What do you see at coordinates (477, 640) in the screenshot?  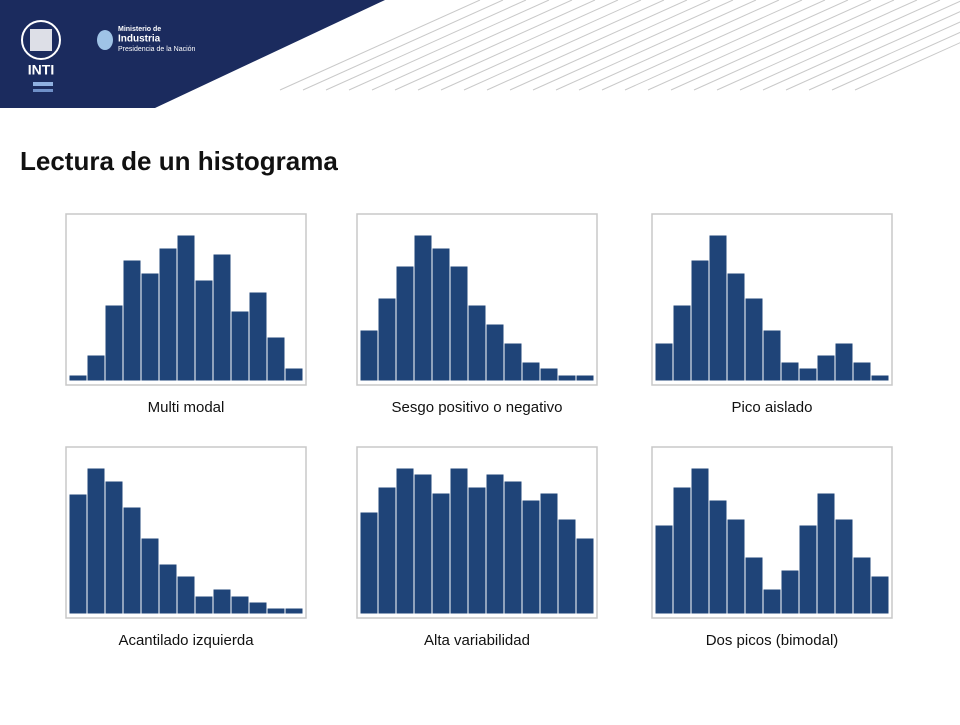 I see `chart-caption: Alta variabilidad` at bounding box center [477, 640].